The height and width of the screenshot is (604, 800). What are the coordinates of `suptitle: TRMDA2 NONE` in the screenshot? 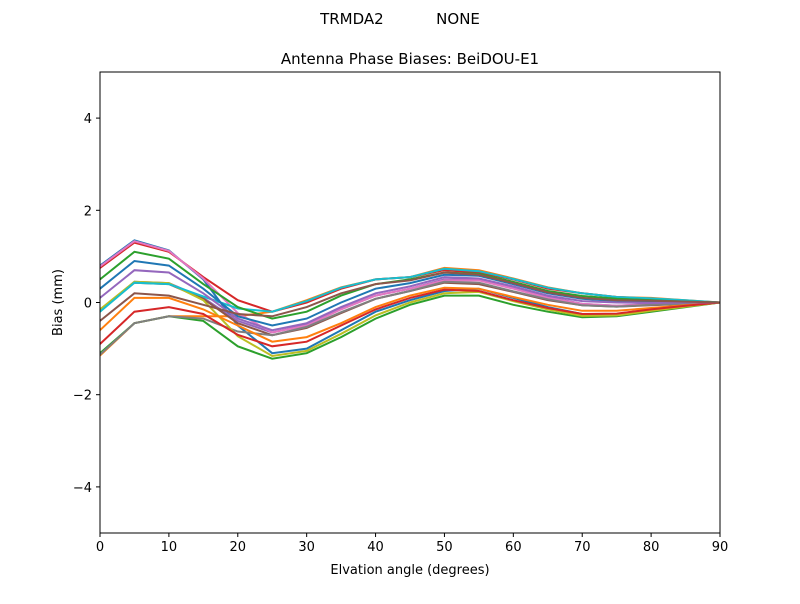 It's located at (399, 19).